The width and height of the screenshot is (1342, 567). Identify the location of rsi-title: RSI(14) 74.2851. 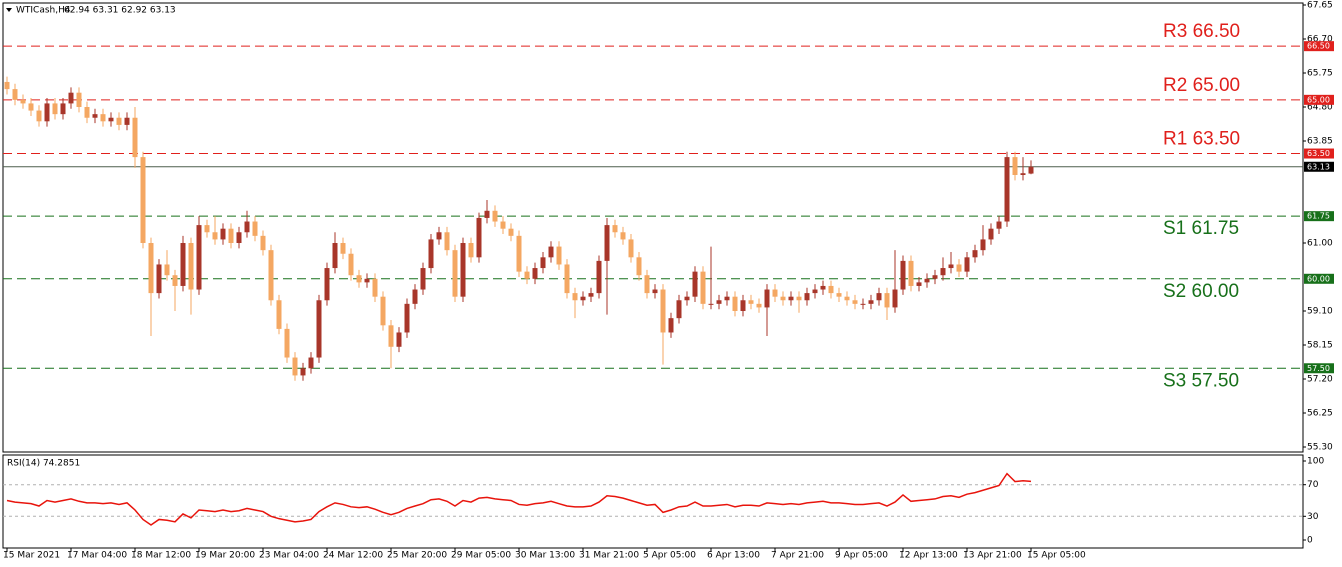
(43, 464).